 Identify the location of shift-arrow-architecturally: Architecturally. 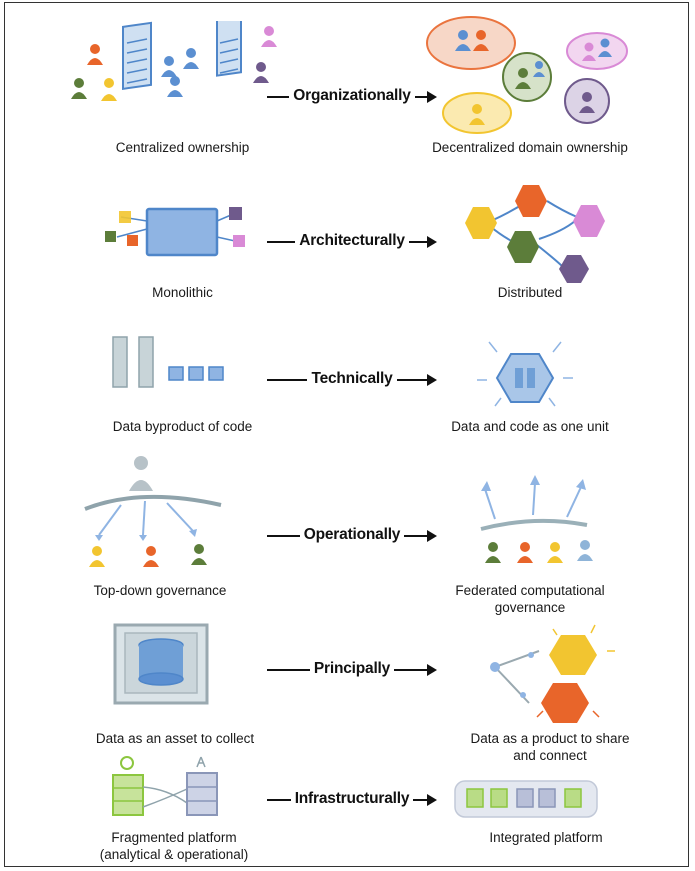
(352, 242).